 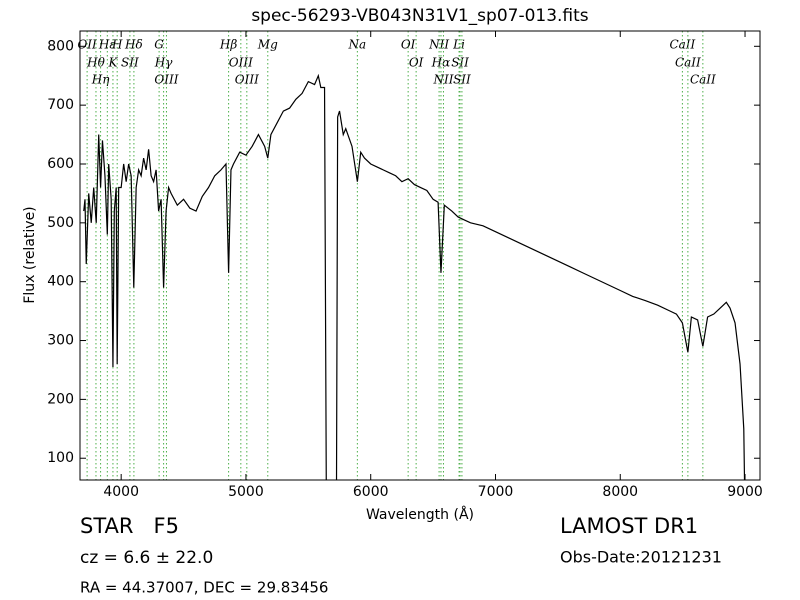 I want to click on y-tick-label: 300, so click(x=60, y=341).